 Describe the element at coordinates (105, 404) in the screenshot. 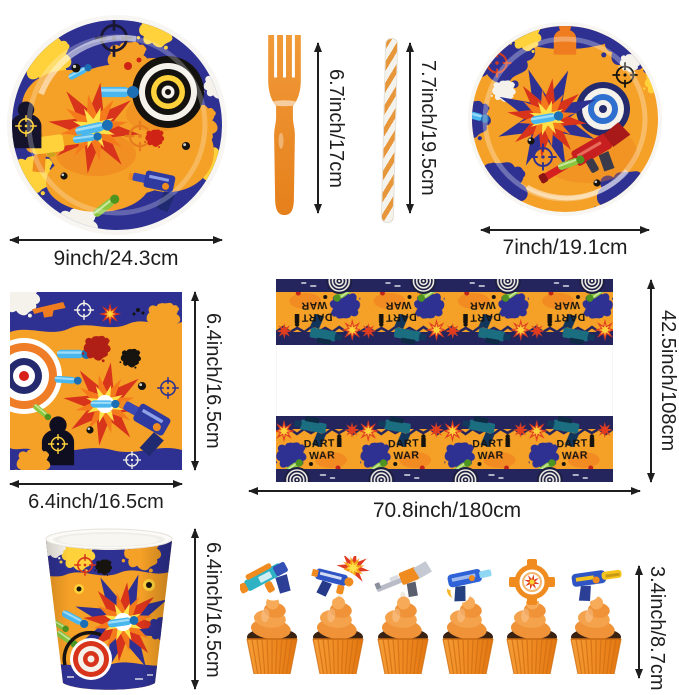

I see `burst-icon` at that location.